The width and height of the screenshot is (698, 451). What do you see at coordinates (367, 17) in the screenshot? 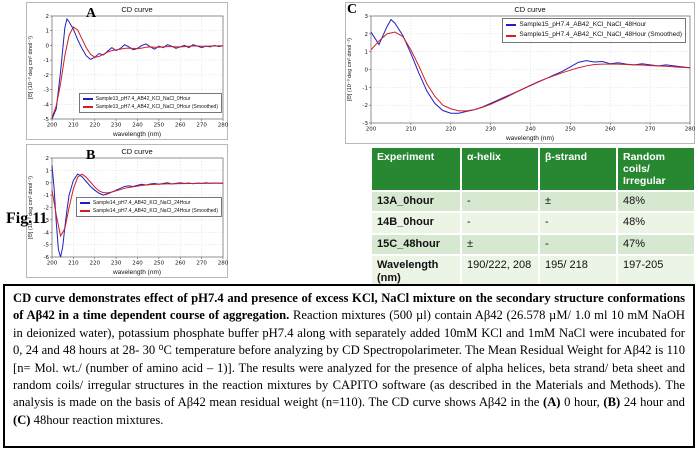
I see `svg-text: 3` at bounding box center [367, 17].